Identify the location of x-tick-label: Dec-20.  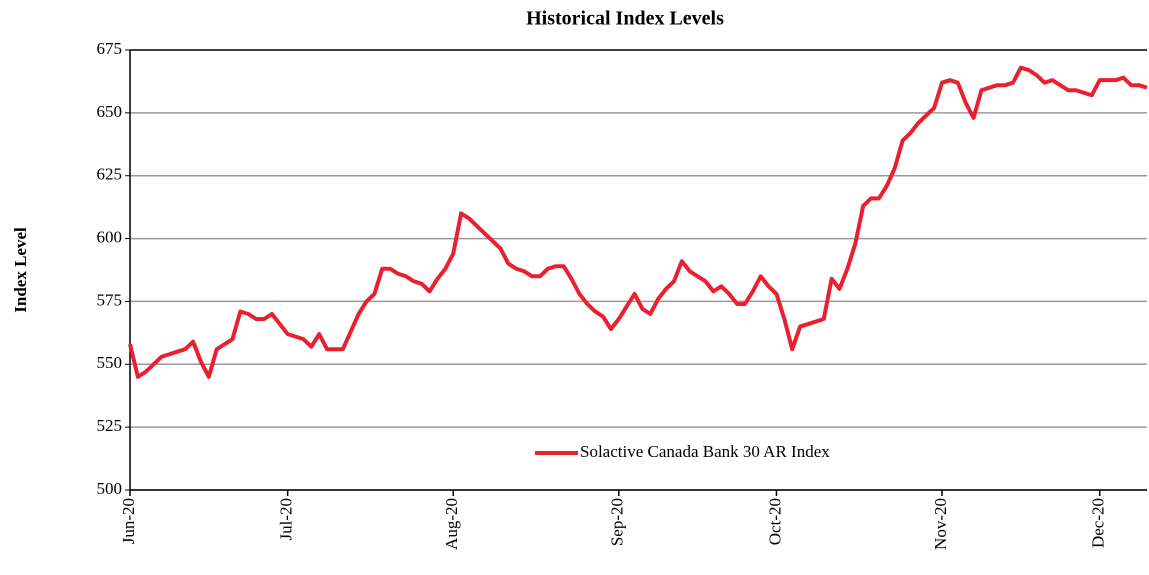
(1098, 523).